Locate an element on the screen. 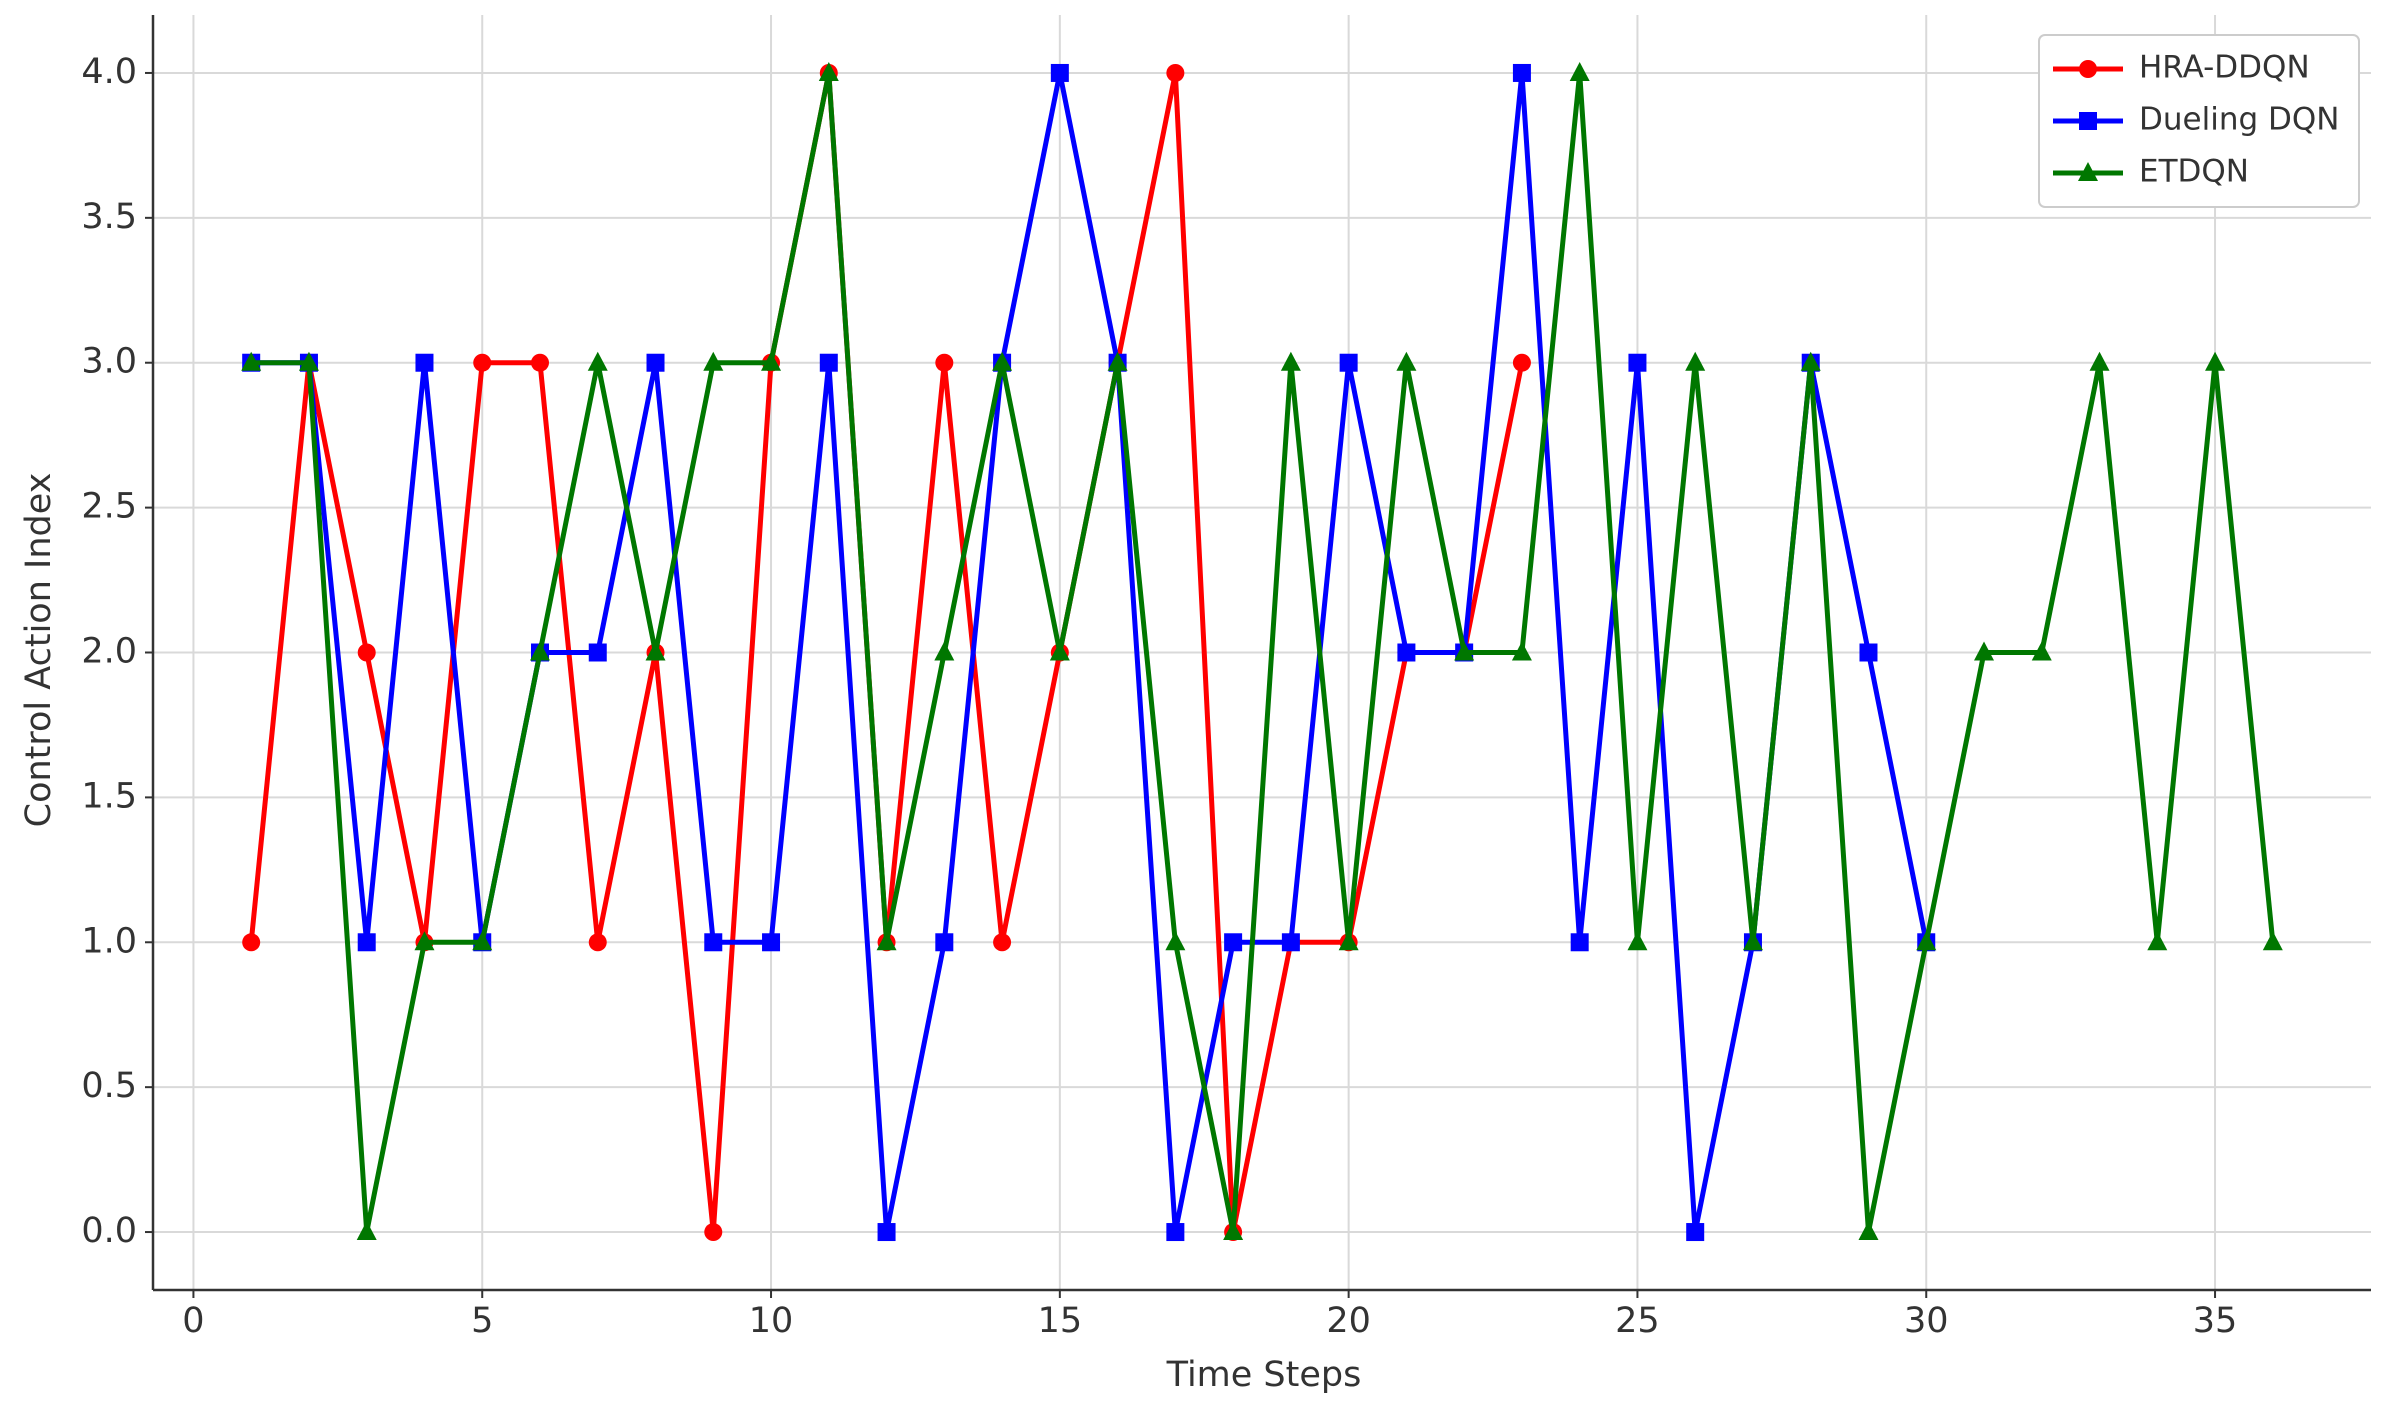 This screenshot has height=1414, width=2394. legend-label: Dueling DQN is located at coordinates (2239, 120).